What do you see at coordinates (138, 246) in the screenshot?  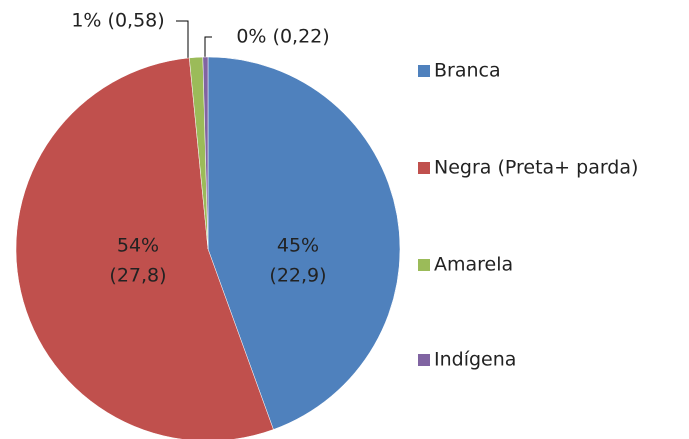 I see `data-label: 54%` at bounding box center [138, 246].